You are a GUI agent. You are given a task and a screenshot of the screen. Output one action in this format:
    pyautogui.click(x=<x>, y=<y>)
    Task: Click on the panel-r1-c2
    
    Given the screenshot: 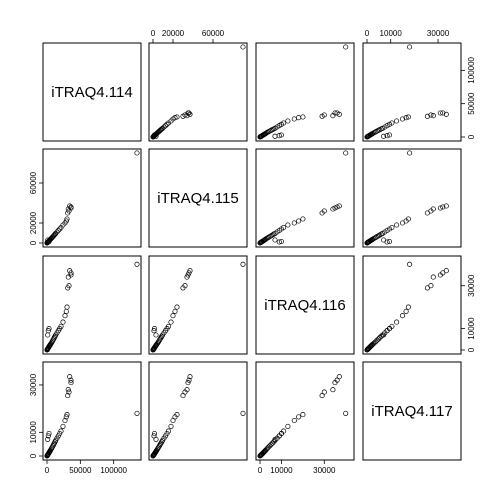 What is the action you would take?
    pyautogui.click(x=305, y=198)
    